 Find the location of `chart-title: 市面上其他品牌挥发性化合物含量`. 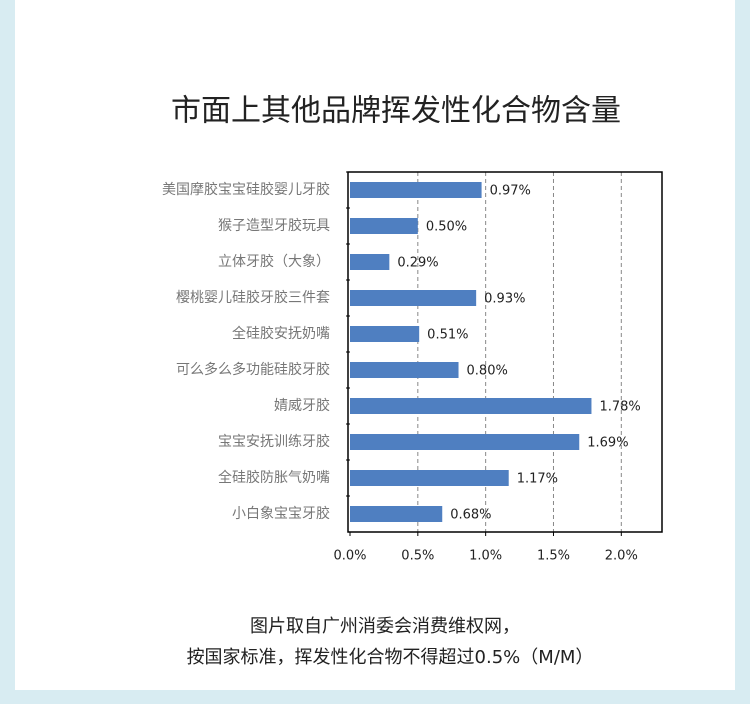

chart-title: 市面上其他品牌挥发性化合物含量 is located at coordinates (396, 111).